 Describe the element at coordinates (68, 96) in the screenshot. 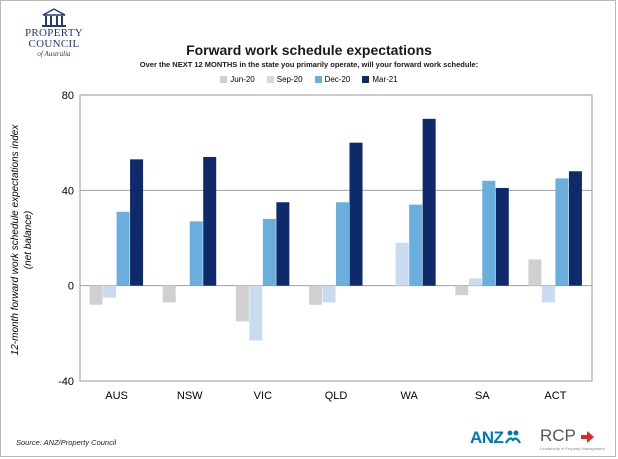

I see `y-tick-label: 80` at that location.